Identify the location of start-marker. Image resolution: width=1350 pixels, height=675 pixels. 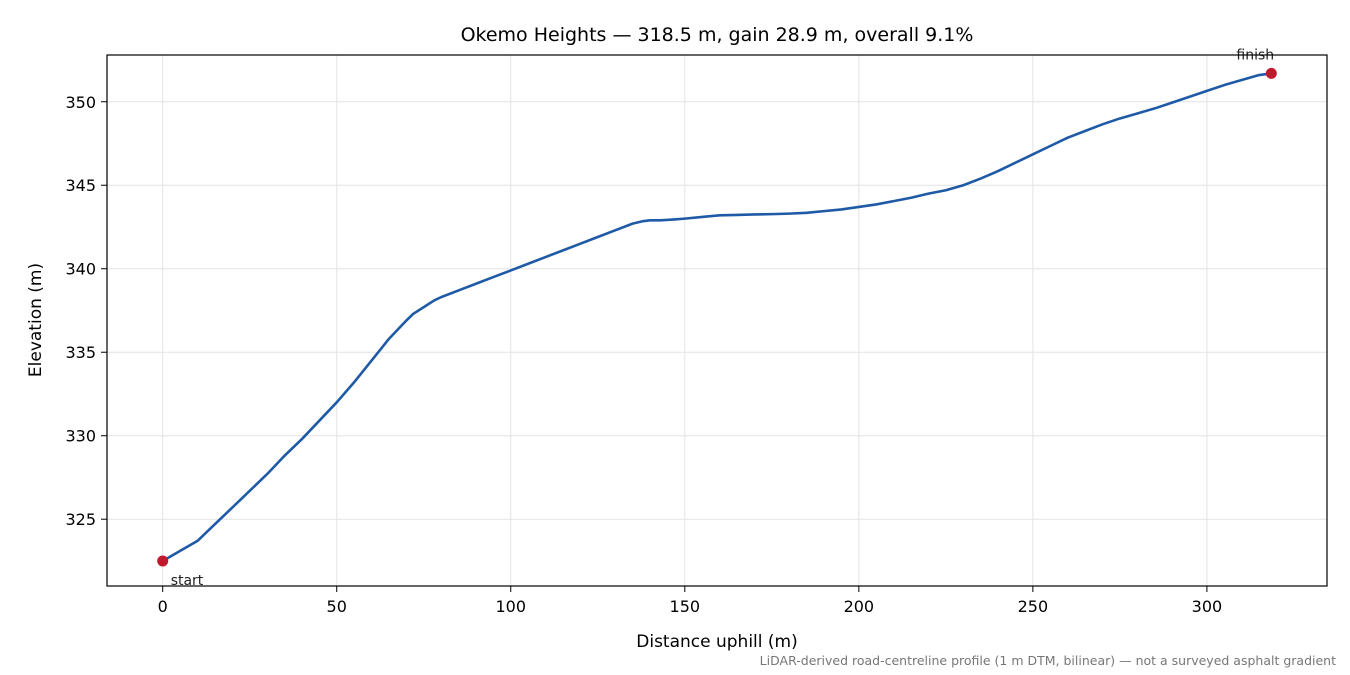
(163, 561).